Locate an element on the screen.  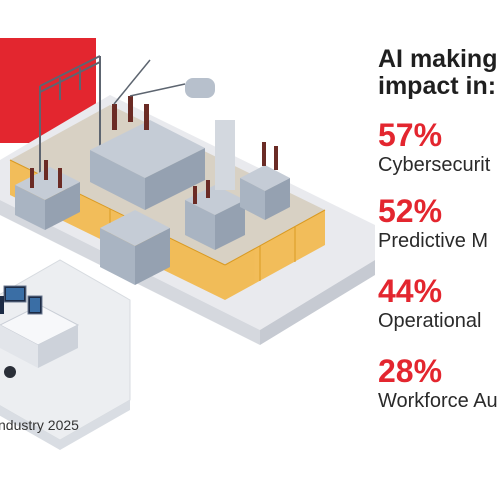
stat-item: 52% Predictive M is located at coordinates (439, 223).